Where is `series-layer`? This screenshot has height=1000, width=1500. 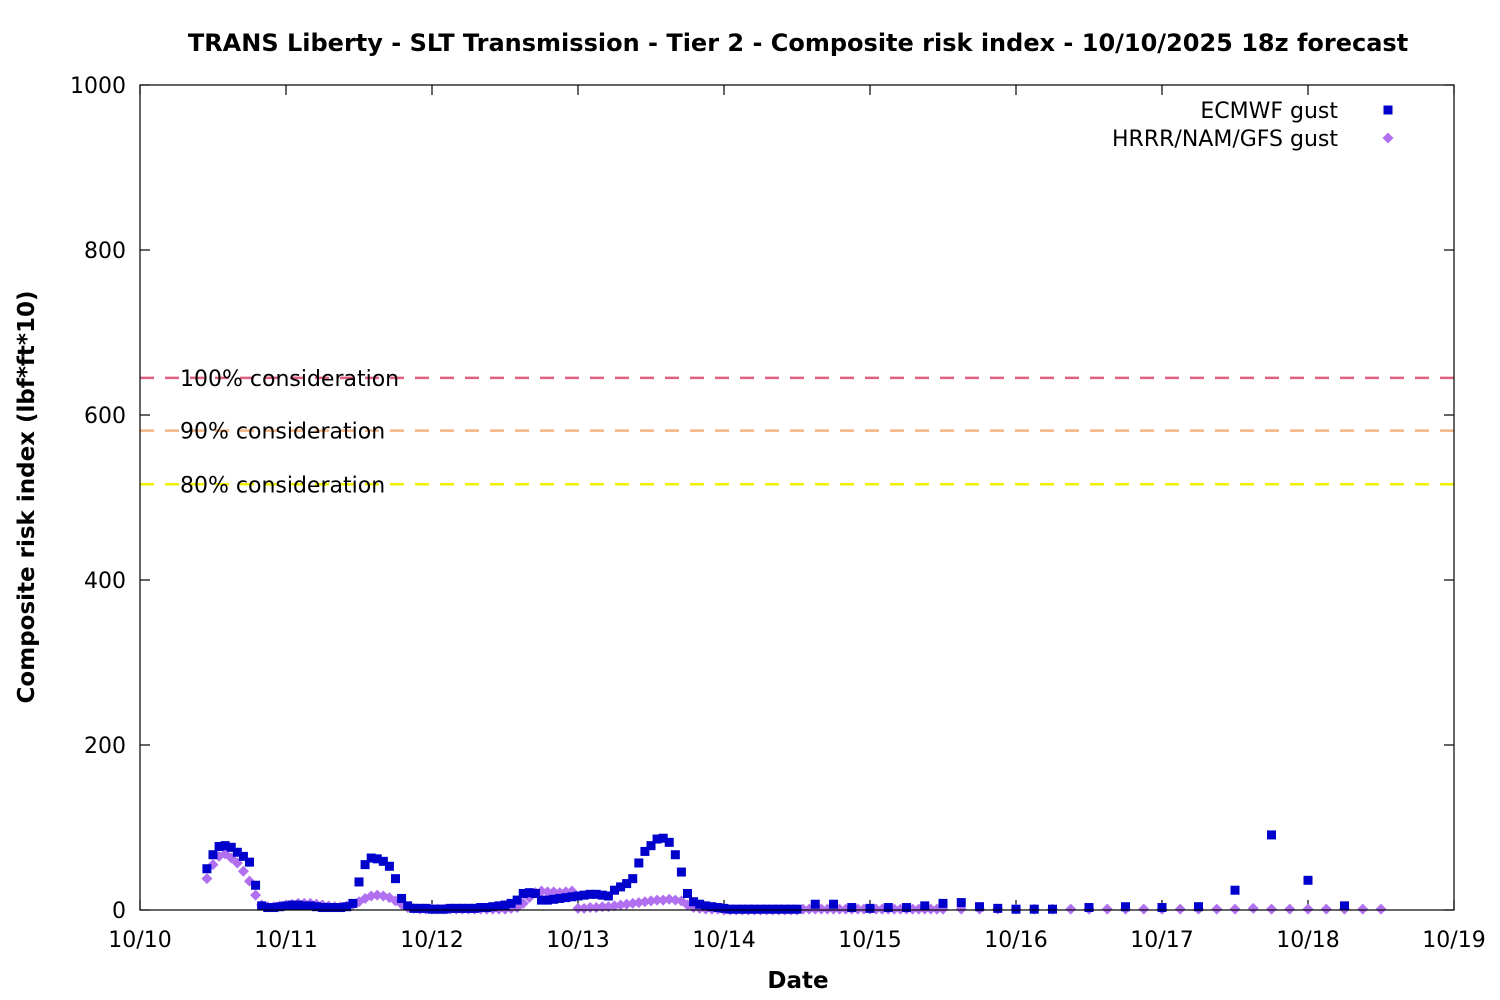
series-layer is located at coordinates (794, 873).